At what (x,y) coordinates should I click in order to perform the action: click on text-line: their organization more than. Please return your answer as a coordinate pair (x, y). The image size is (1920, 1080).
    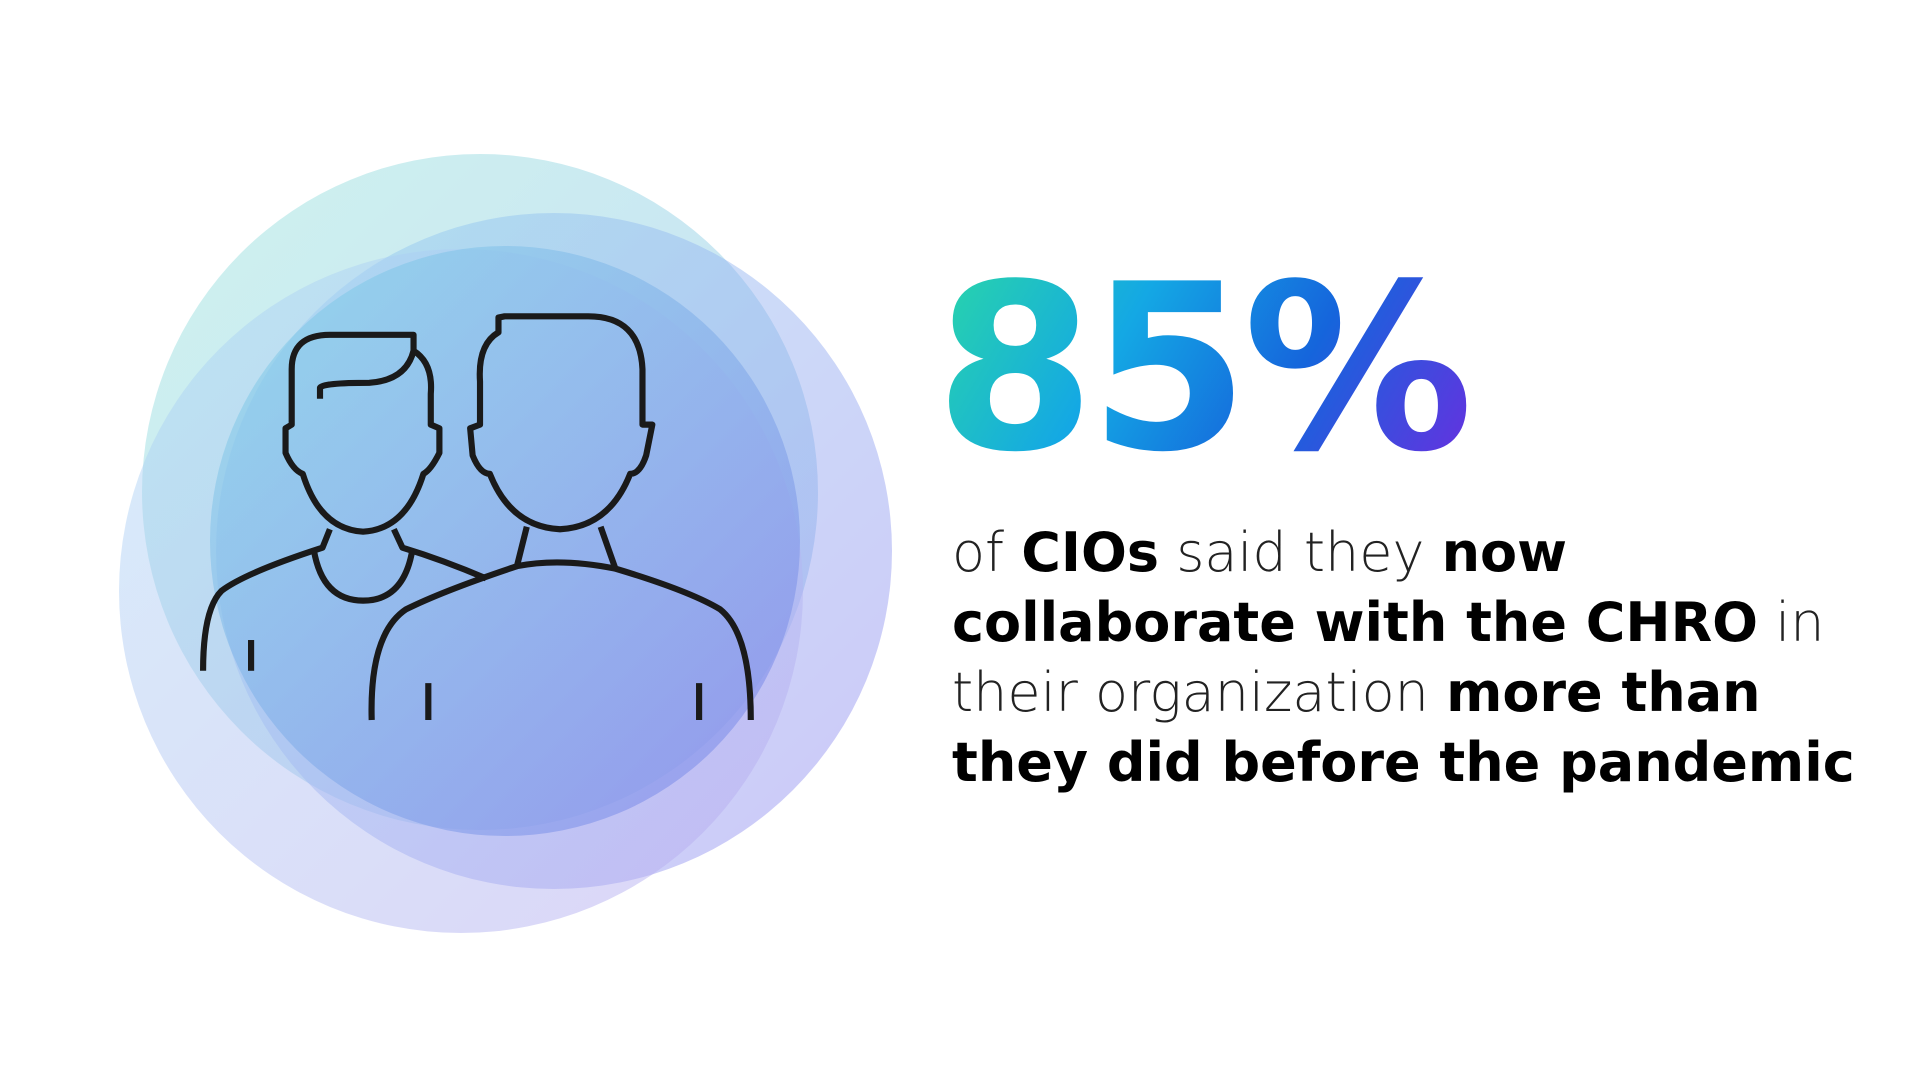
    Looking at the image, I should click on (1403, 693).